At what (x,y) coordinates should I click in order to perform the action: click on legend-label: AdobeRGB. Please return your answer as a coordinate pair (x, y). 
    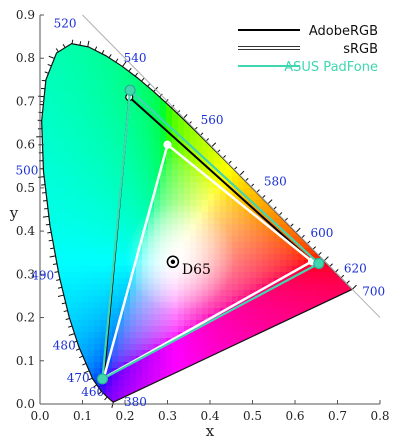
    Looking at the image, I should click on (343, 31).